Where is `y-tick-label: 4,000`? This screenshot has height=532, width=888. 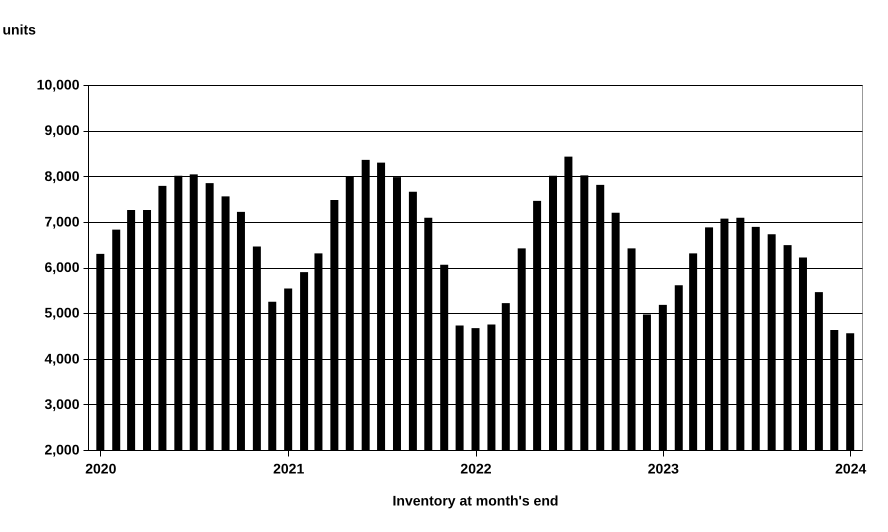 y-tick-label: 4,000 is located at coordinates (62, 358).